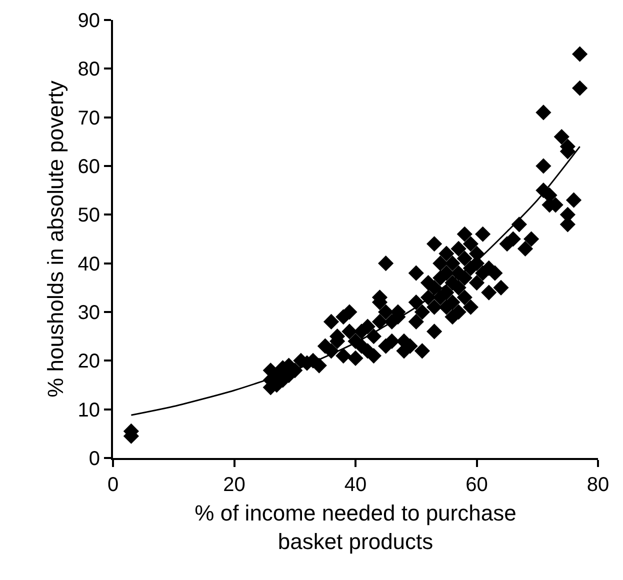  Describe the element at coordinates (477, 485) in the screenshot. I see `x-tick-label: 60` at that location.